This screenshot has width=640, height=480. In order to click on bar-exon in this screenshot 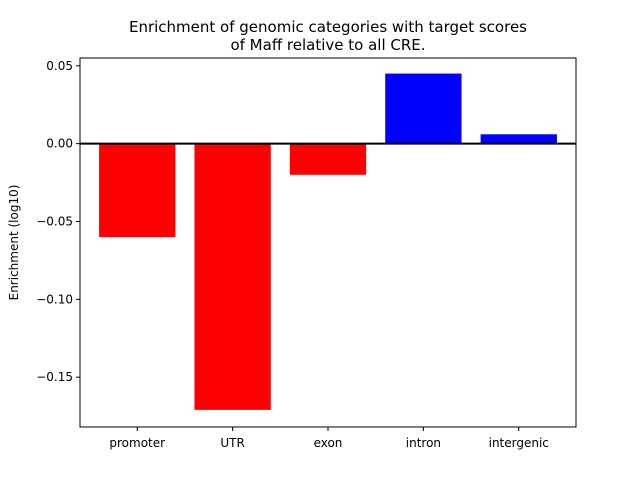, I will do `click(328, 159)`.